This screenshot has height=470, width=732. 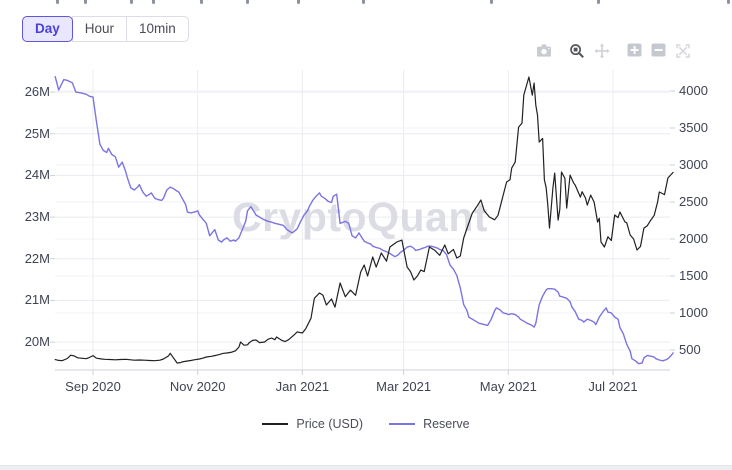 I want to click on tab-10min: 10min, so click(x=157, y=29).